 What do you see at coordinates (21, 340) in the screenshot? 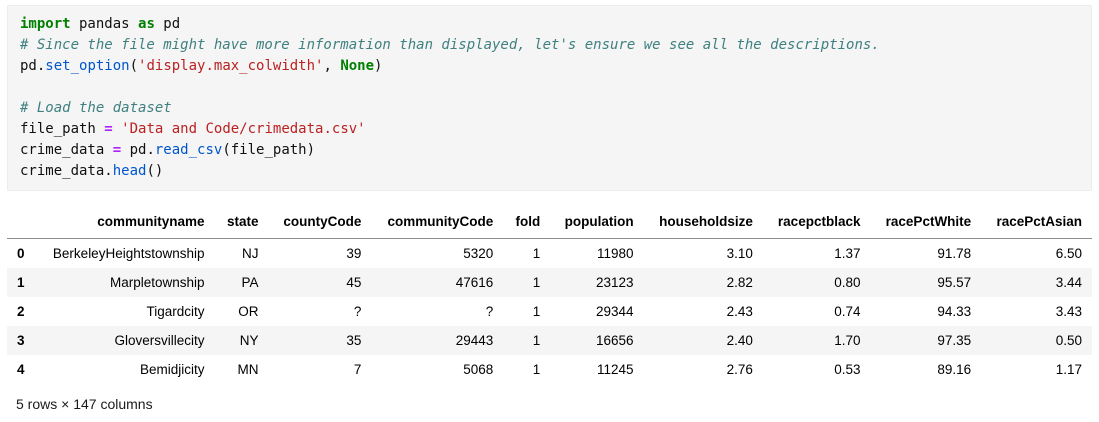
I see `row-index: 3` at bounding box center [21, 340].